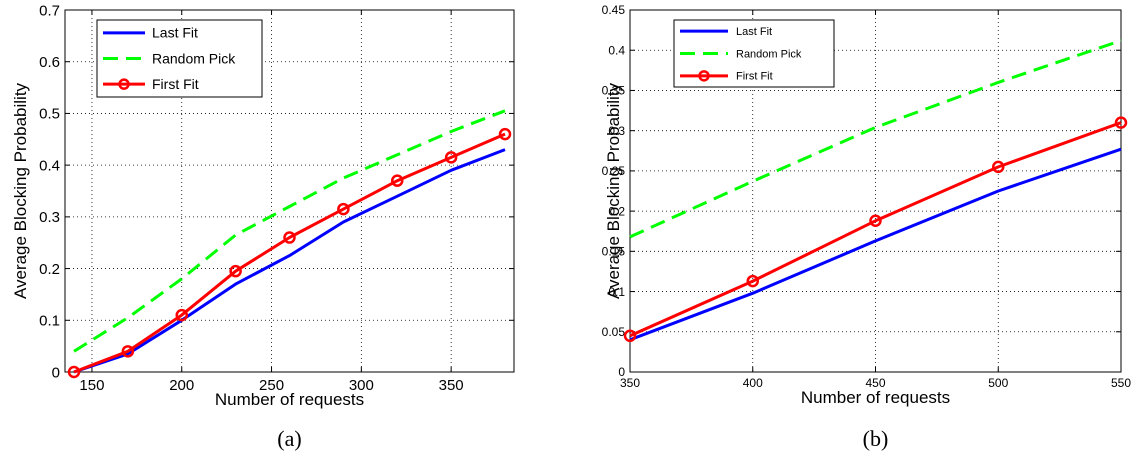 This screenshot has height=466, width=1141. Describe the element at coordinates (876, 438) in the screenshot. I see `figure-caption: (b)` at that location.